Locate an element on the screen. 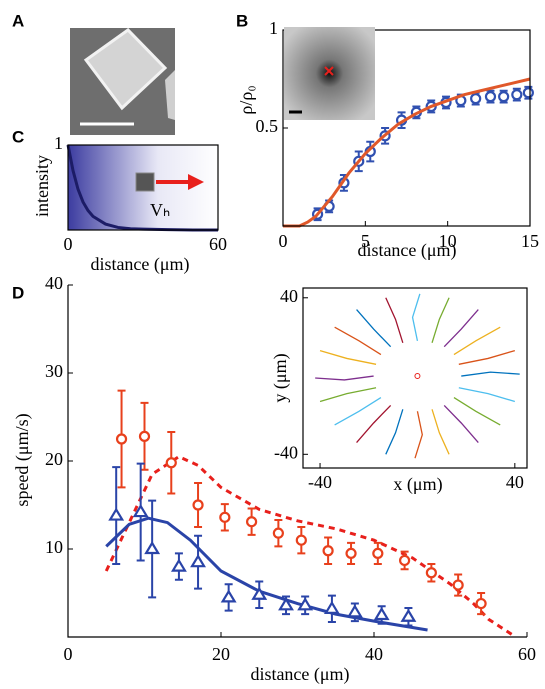 This screenshot has width=545, height=689. y-axis-label: intensity is located at coordinates (42, 186).